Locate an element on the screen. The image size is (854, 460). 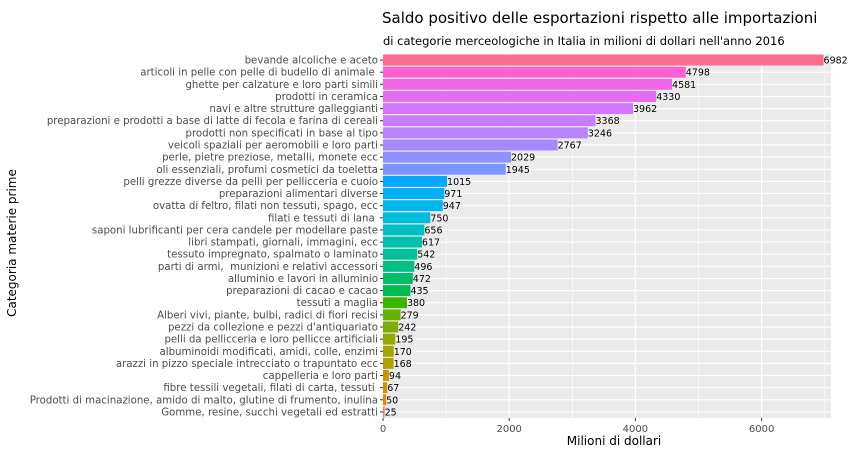
data-label: 656 is located at coordinates (433, 230).